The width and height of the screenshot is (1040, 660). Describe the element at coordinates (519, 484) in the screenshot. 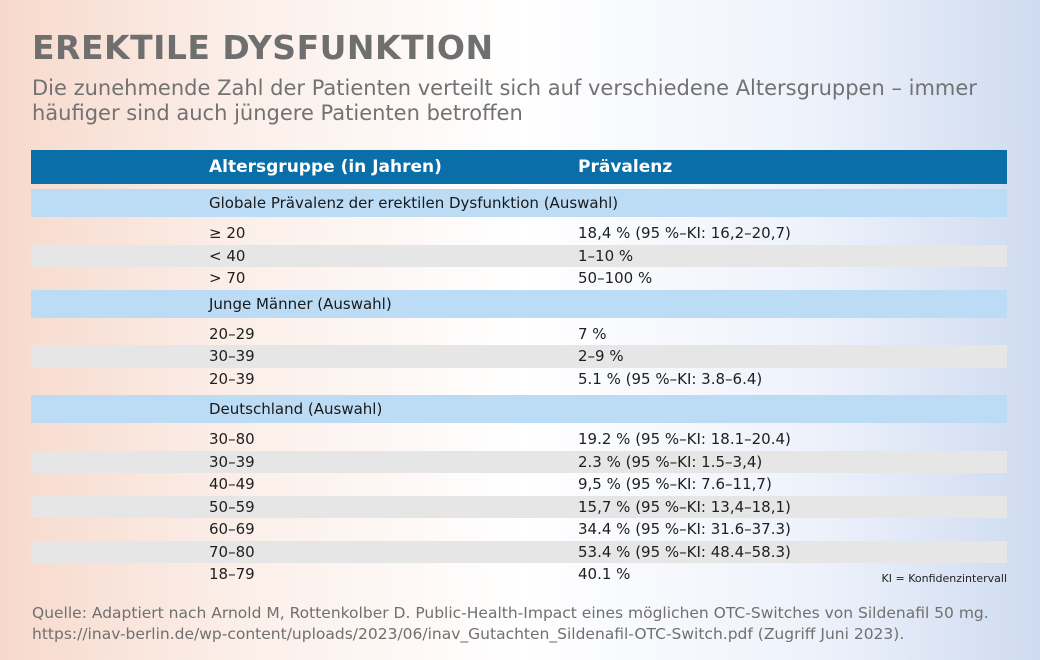

I see `table-row: 40–49 9,5 % (95 %–KI: 7.6–11,7)` at that location.